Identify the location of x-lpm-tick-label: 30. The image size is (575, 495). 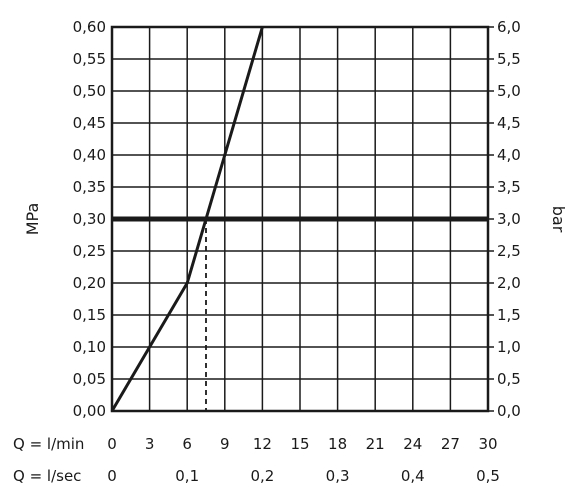
(487, 444).